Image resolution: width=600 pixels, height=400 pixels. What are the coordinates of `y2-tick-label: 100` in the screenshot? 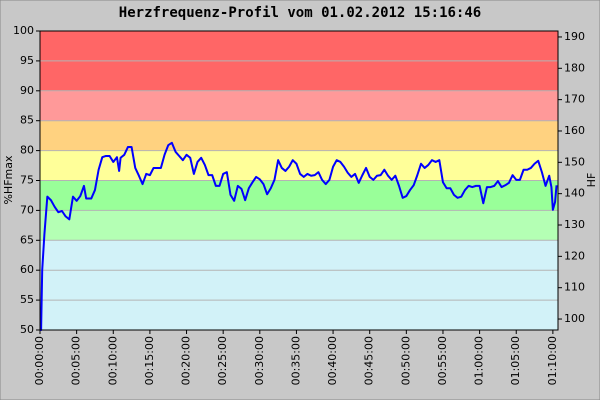 It's located at (574, 318).